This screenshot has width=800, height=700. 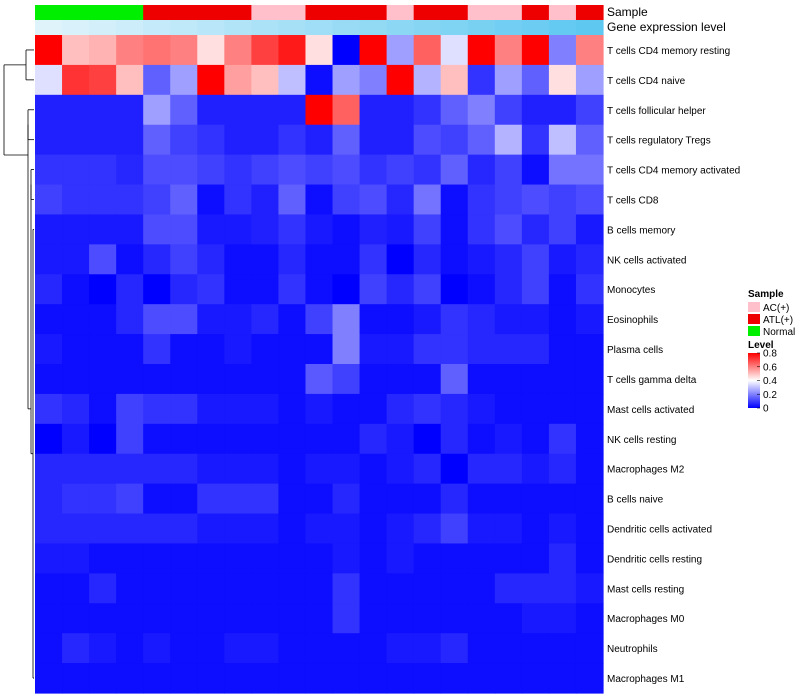 I want to click on row-label: B cells naive, so click(x=635, y=500).